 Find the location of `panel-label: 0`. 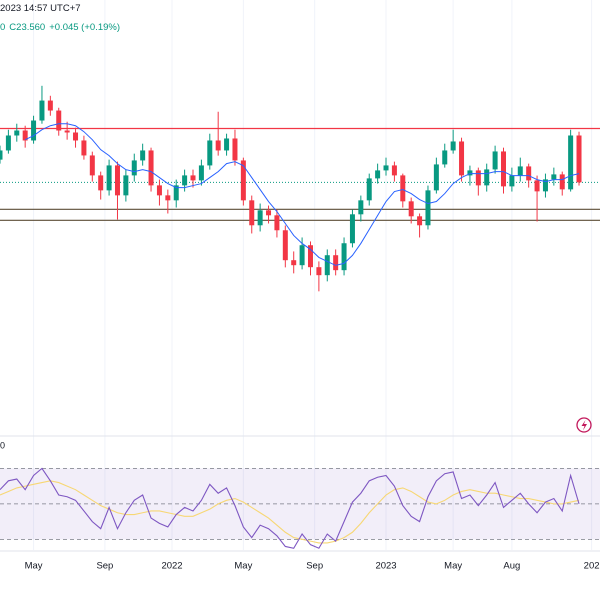

panel-label: 0 is located at coordinates (2, 445).